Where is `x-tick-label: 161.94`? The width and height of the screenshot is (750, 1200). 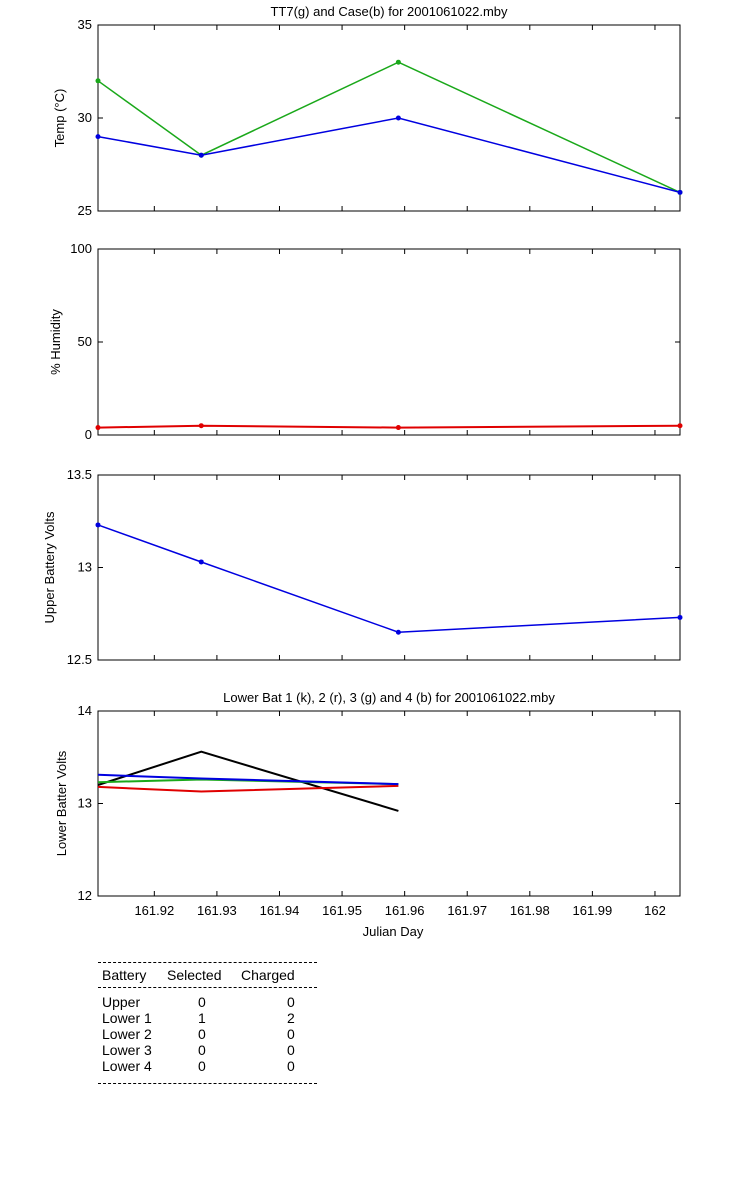
x-tick-label: 161.94 is located at coordinates (280, 910).